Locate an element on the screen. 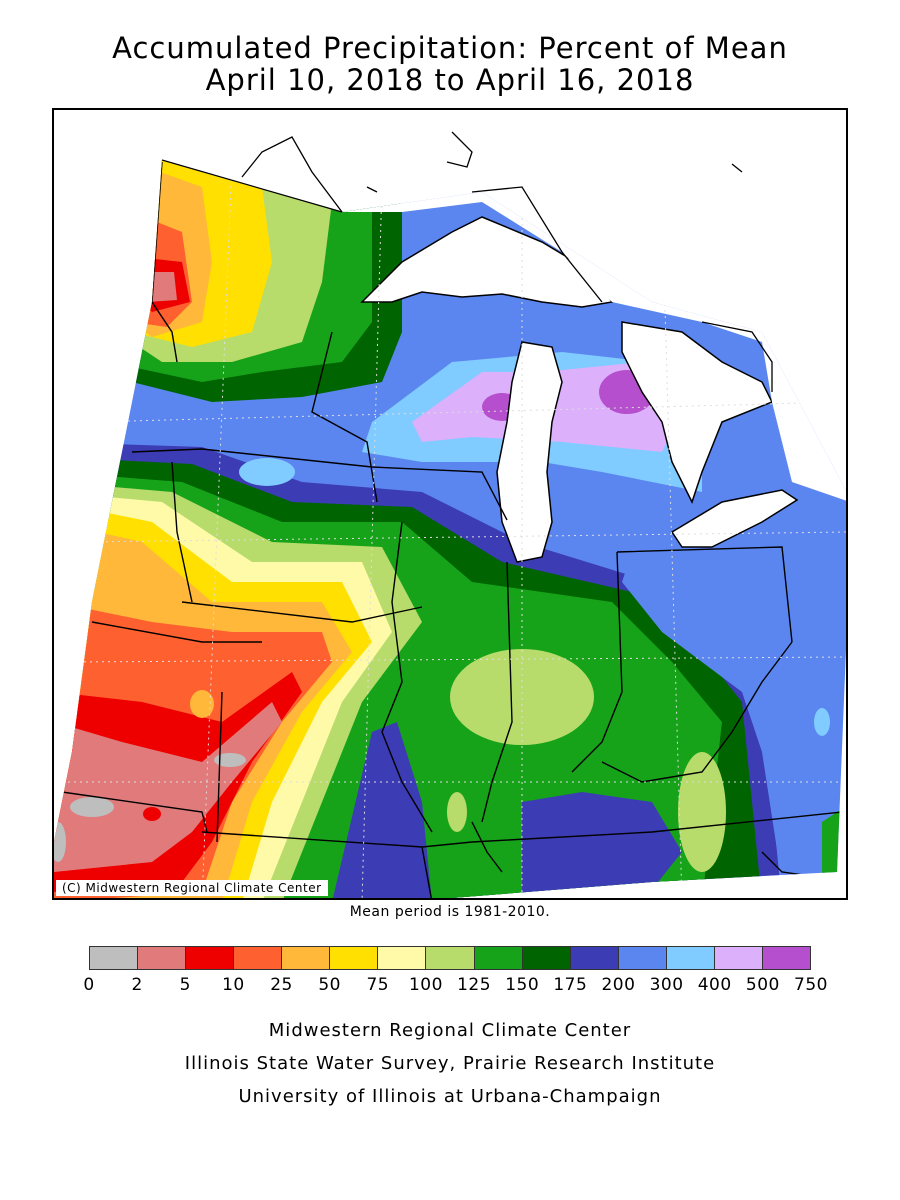 The height and width of the screenshot is (1200, 900). legend-tick-label: 0 is located at coordinates (89, 985).